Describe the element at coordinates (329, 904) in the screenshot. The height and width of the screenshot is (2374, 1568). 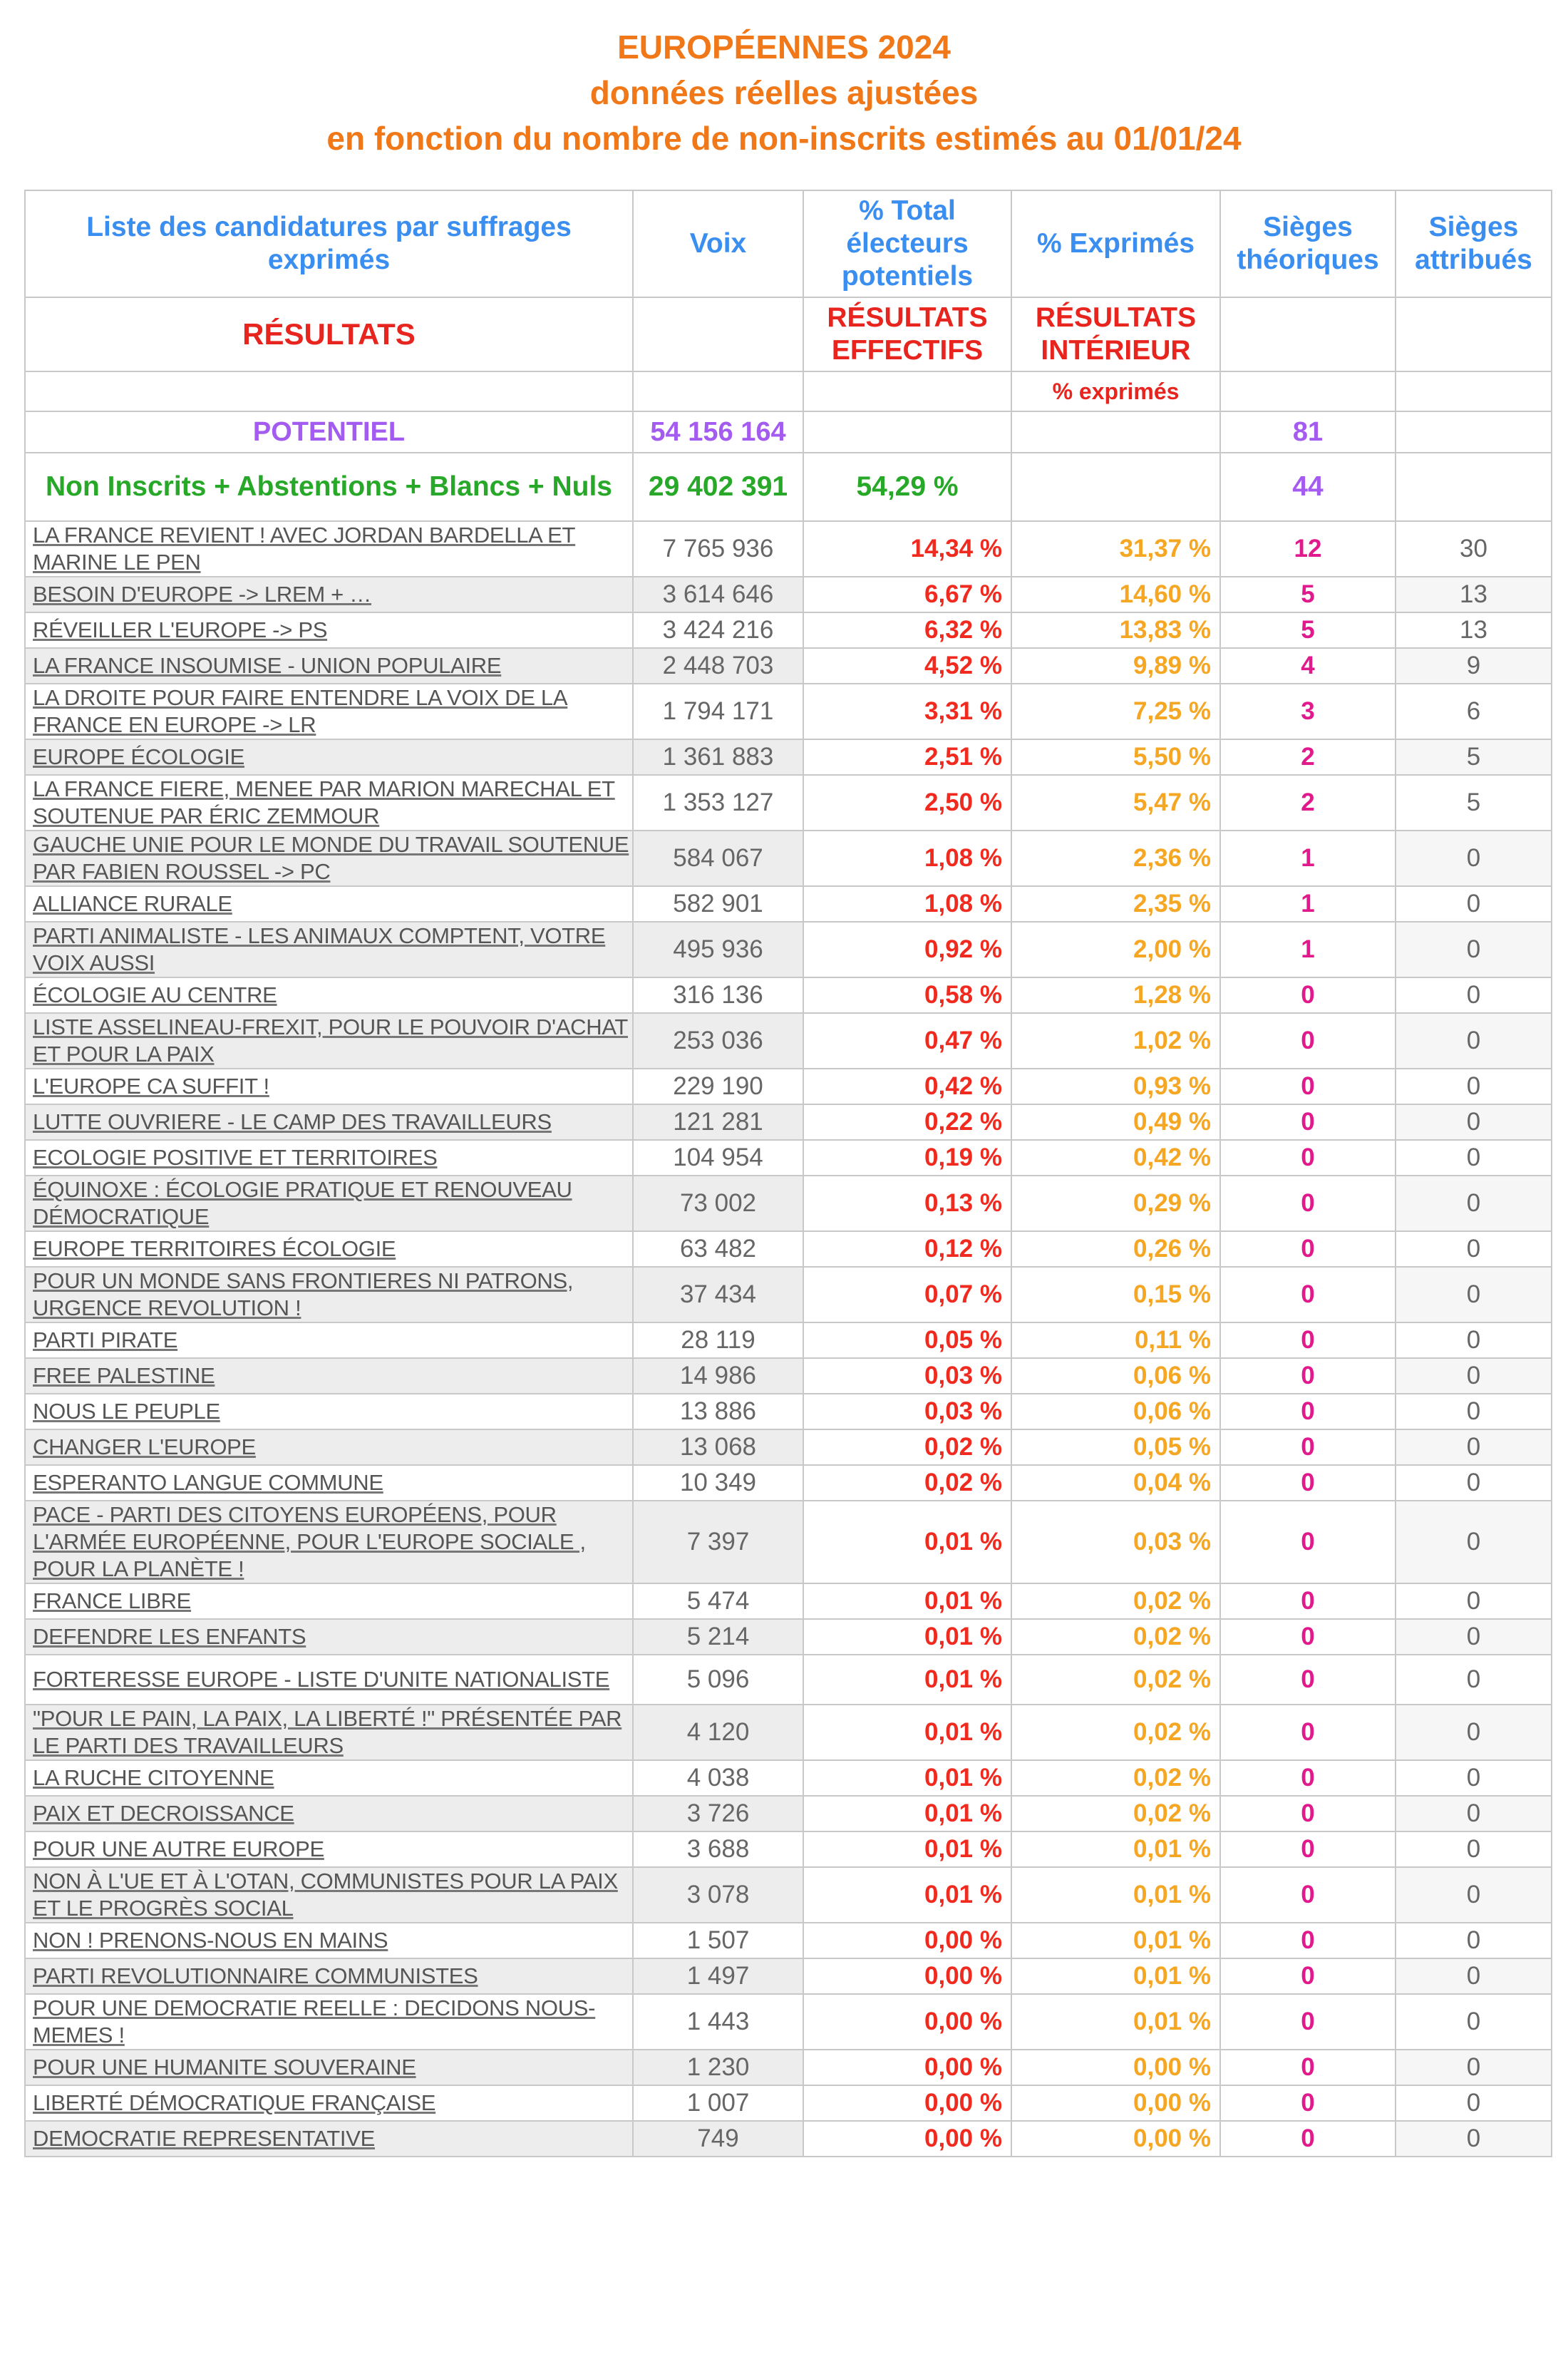
I see `party-link: ALLIANCE RURALE` at that location.